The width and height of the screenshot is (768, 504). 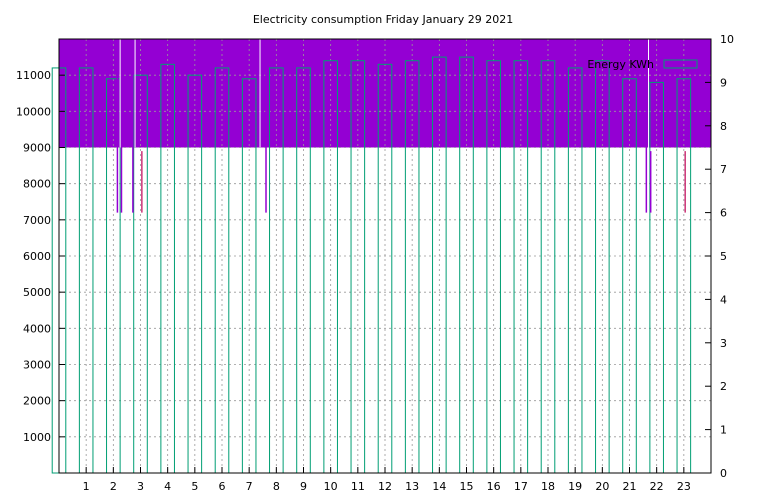 I want to click on y2-tick-label: 8, so click(x=723, y=126).